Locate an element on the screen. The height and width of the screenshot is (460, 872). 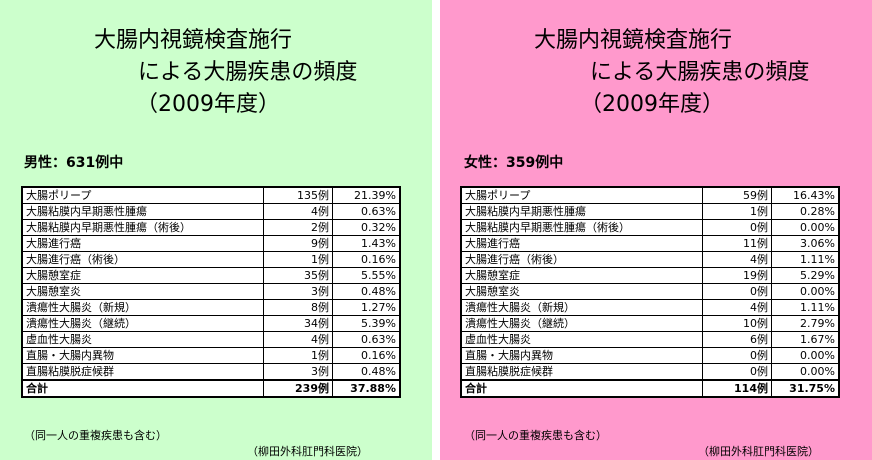
case-count: 59例 is located at coordinates (737, 195).